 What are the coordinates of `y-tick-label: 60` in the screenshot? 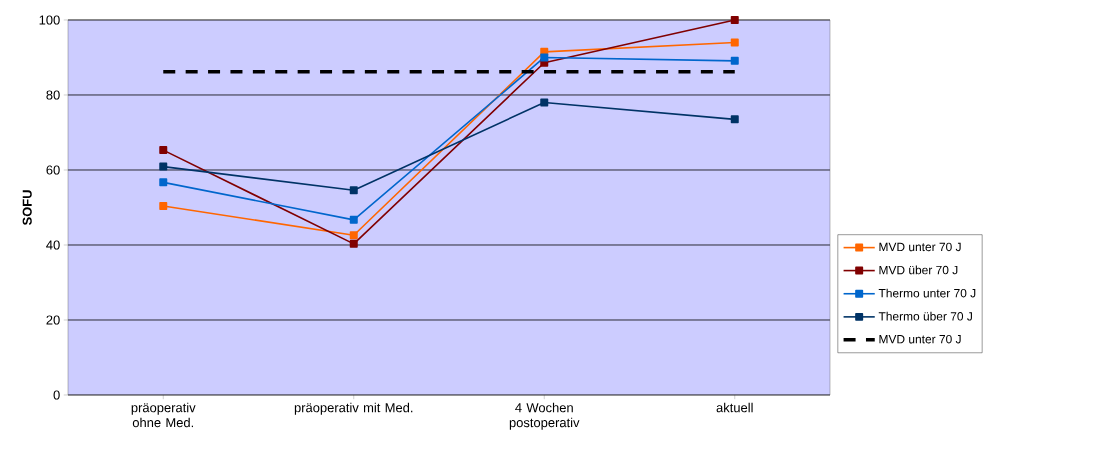 It's located at (53, 170).